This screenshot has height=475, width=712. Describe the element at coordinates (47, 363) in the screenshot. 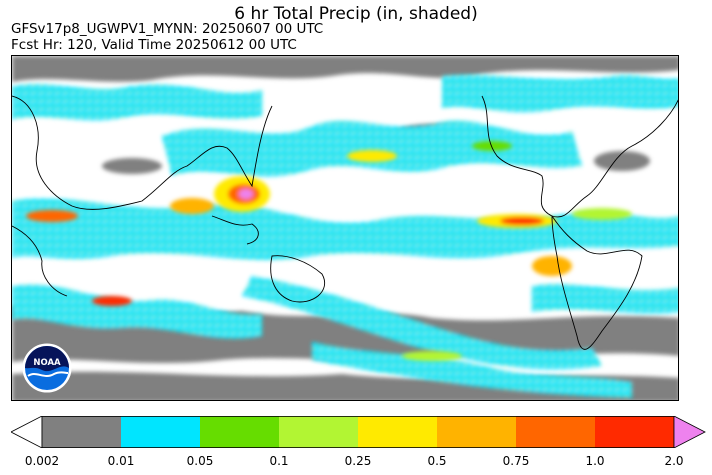

I see `noaa-logo-text: NOAA` at that location.